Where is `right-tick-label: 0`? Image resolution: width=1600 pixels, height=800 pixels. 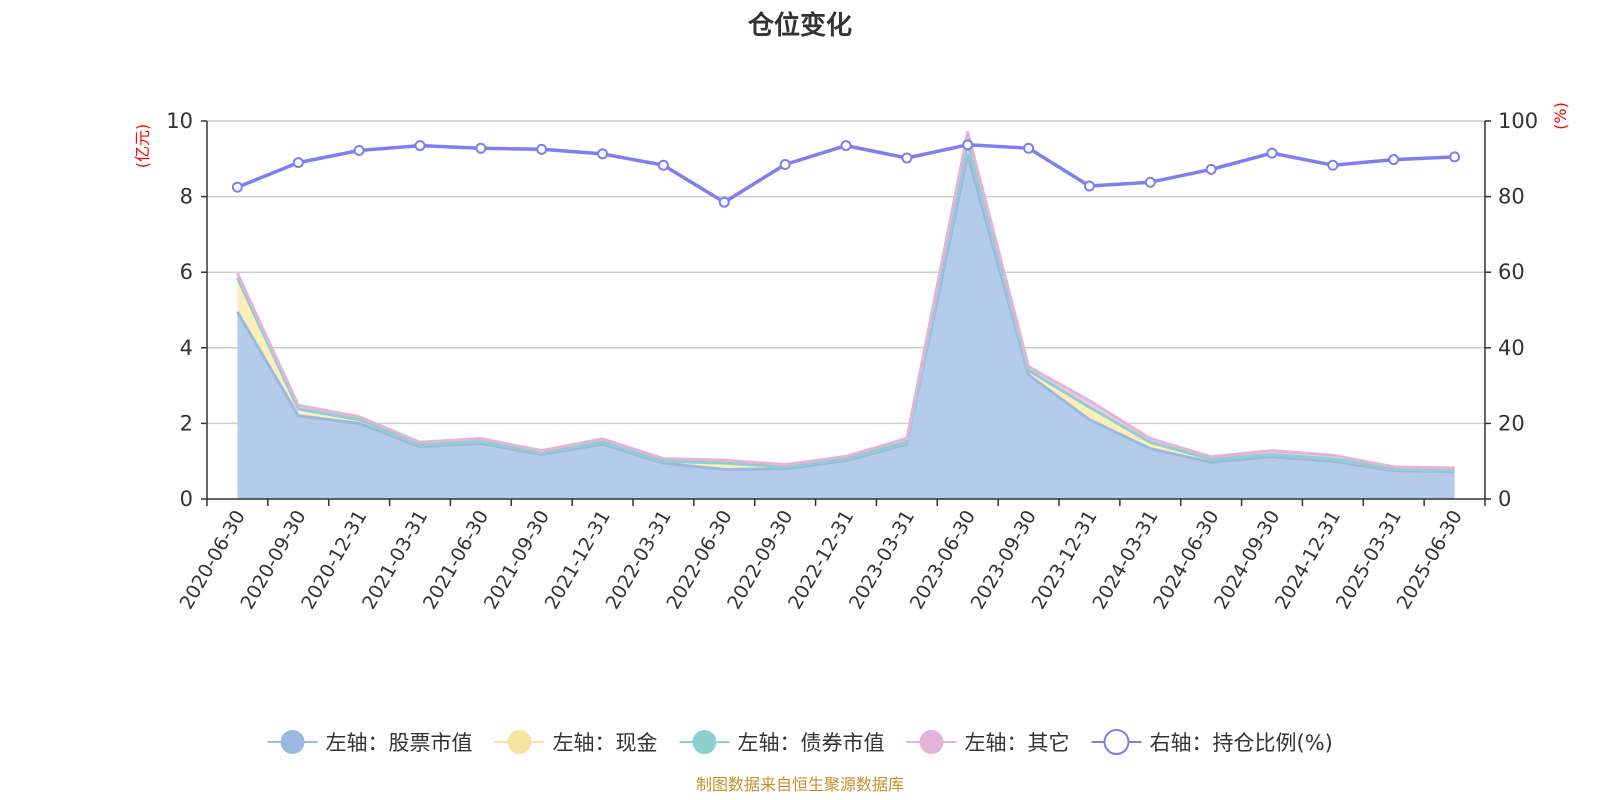
right-tick-label: 0 is located at coordinates (1504, 499).